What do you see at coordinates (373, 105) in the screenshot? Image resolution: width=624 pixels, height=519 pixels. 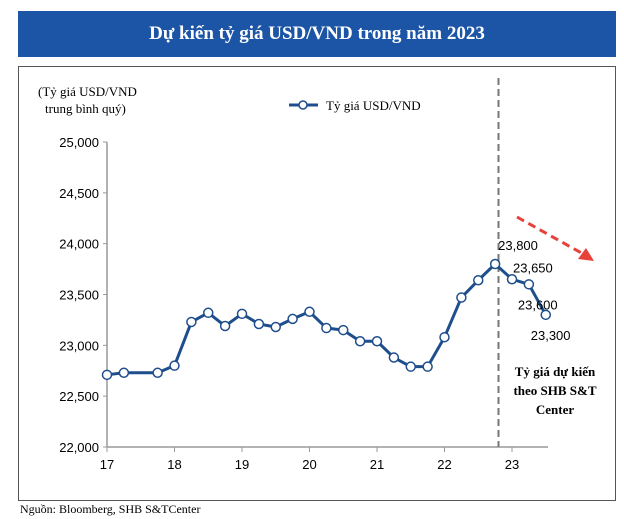 I see `legend-label: Tỷ giá USD/VND` at bounding box center [373, 105].